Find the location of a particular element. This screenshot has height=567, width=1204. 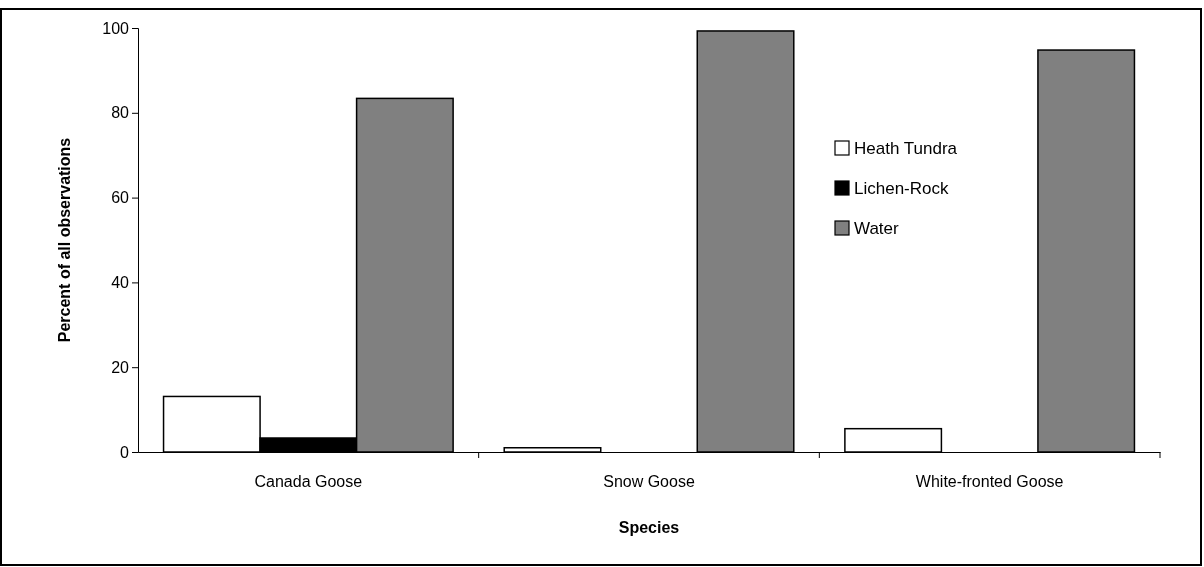

y-tick-label: 20 is located at coordinates (120, 367).